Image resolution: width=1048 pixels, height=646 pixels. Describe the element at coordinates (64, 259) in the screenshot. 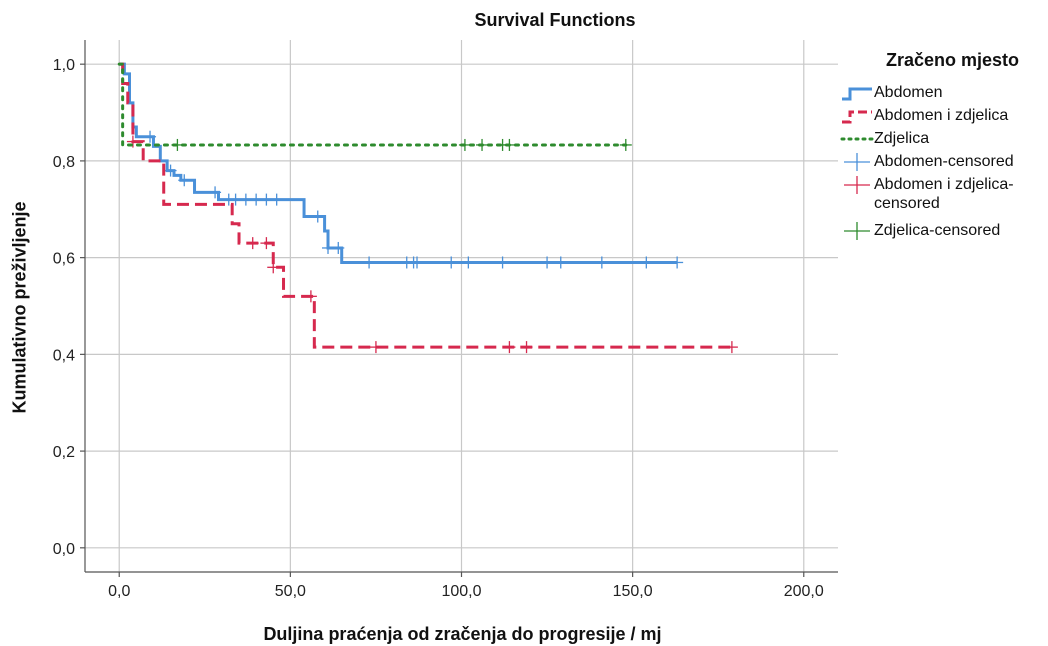

I see `y-tick-label: 0,6` at that location.